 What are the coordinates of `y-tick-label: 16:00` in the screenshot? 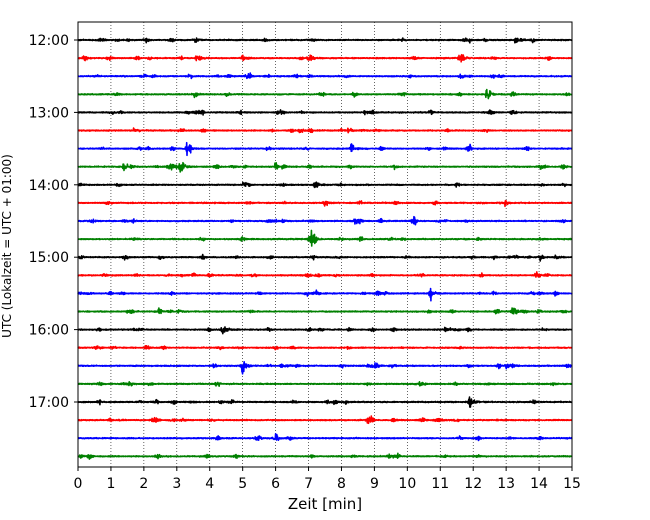 It's located at (49, 331).